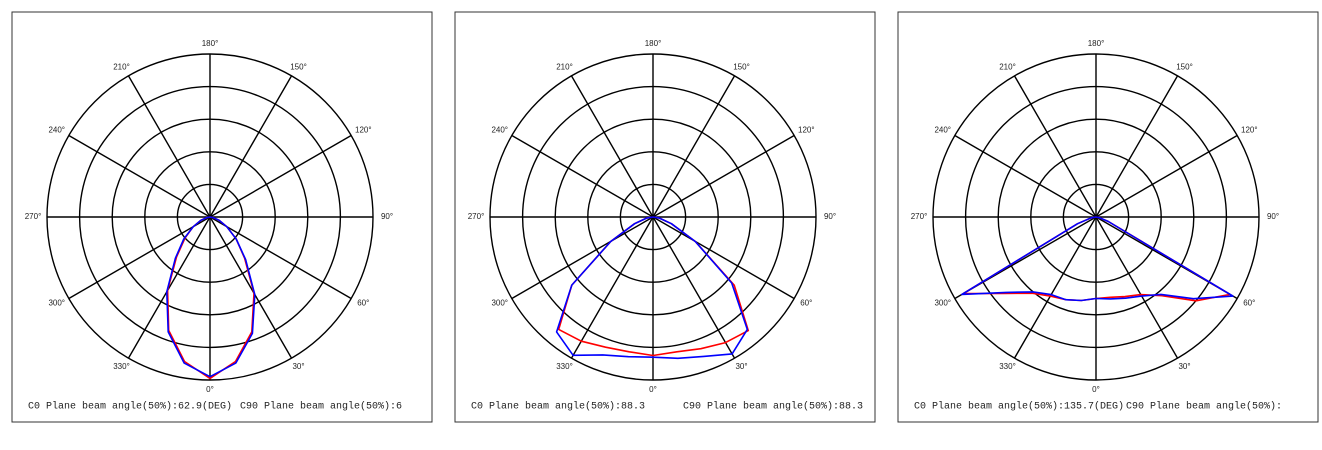 Image resolution: width=1322 pixels, height=450 pixels. What do you see at coordinates (130, 407) in the screenshot?
I see `caption: C0 Plane beam angle(50%):62.9(DEG)` at bounding box center [130, 407].